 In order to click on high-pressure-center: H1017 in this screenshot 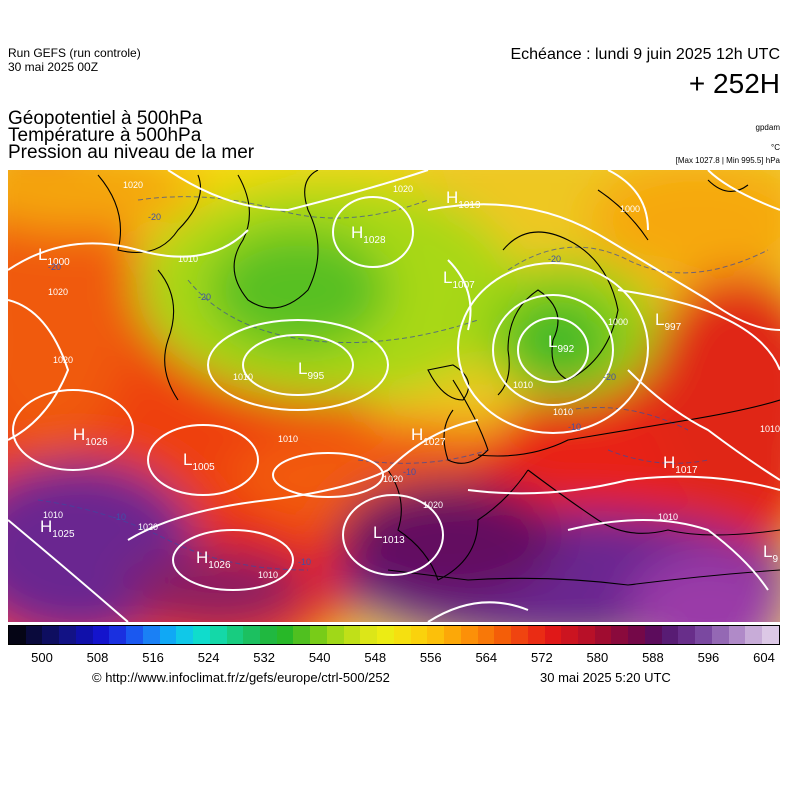, I will do `click(680, 464)`.